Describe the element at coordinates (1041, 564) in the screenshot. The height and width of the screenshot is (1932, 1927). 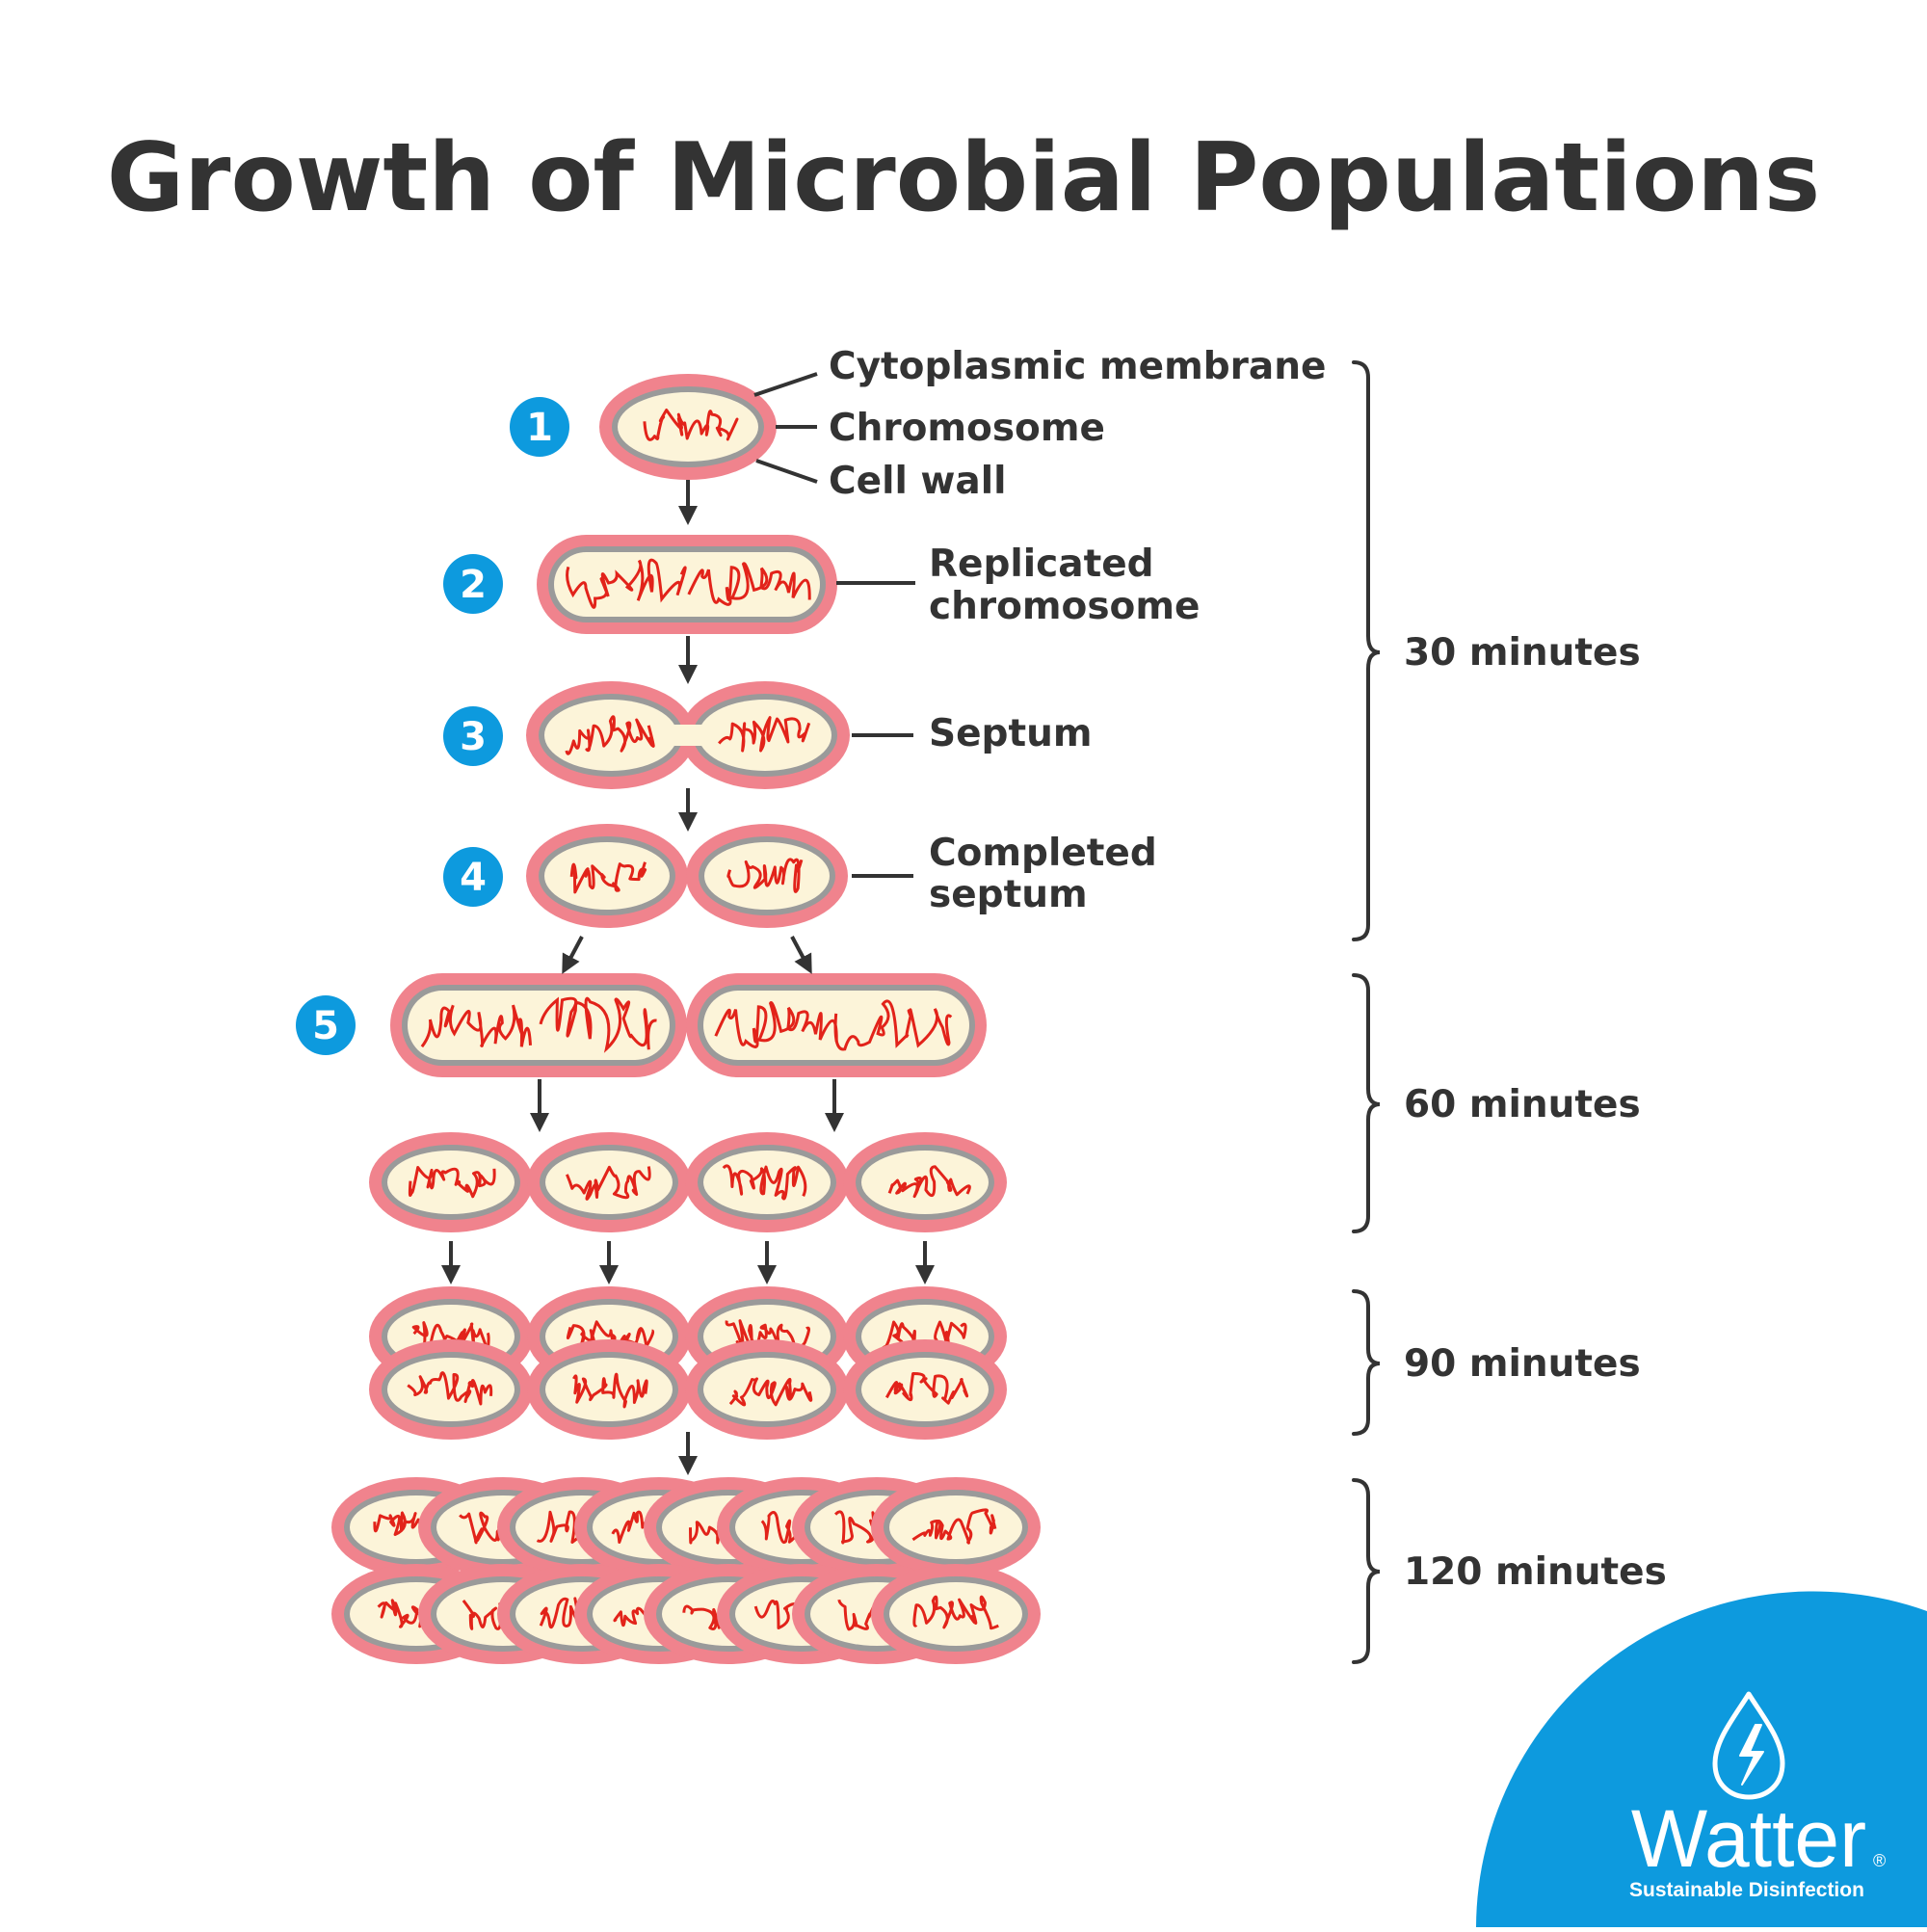
I see `label-replicated-chromosome-line1: Replicated` at that location.